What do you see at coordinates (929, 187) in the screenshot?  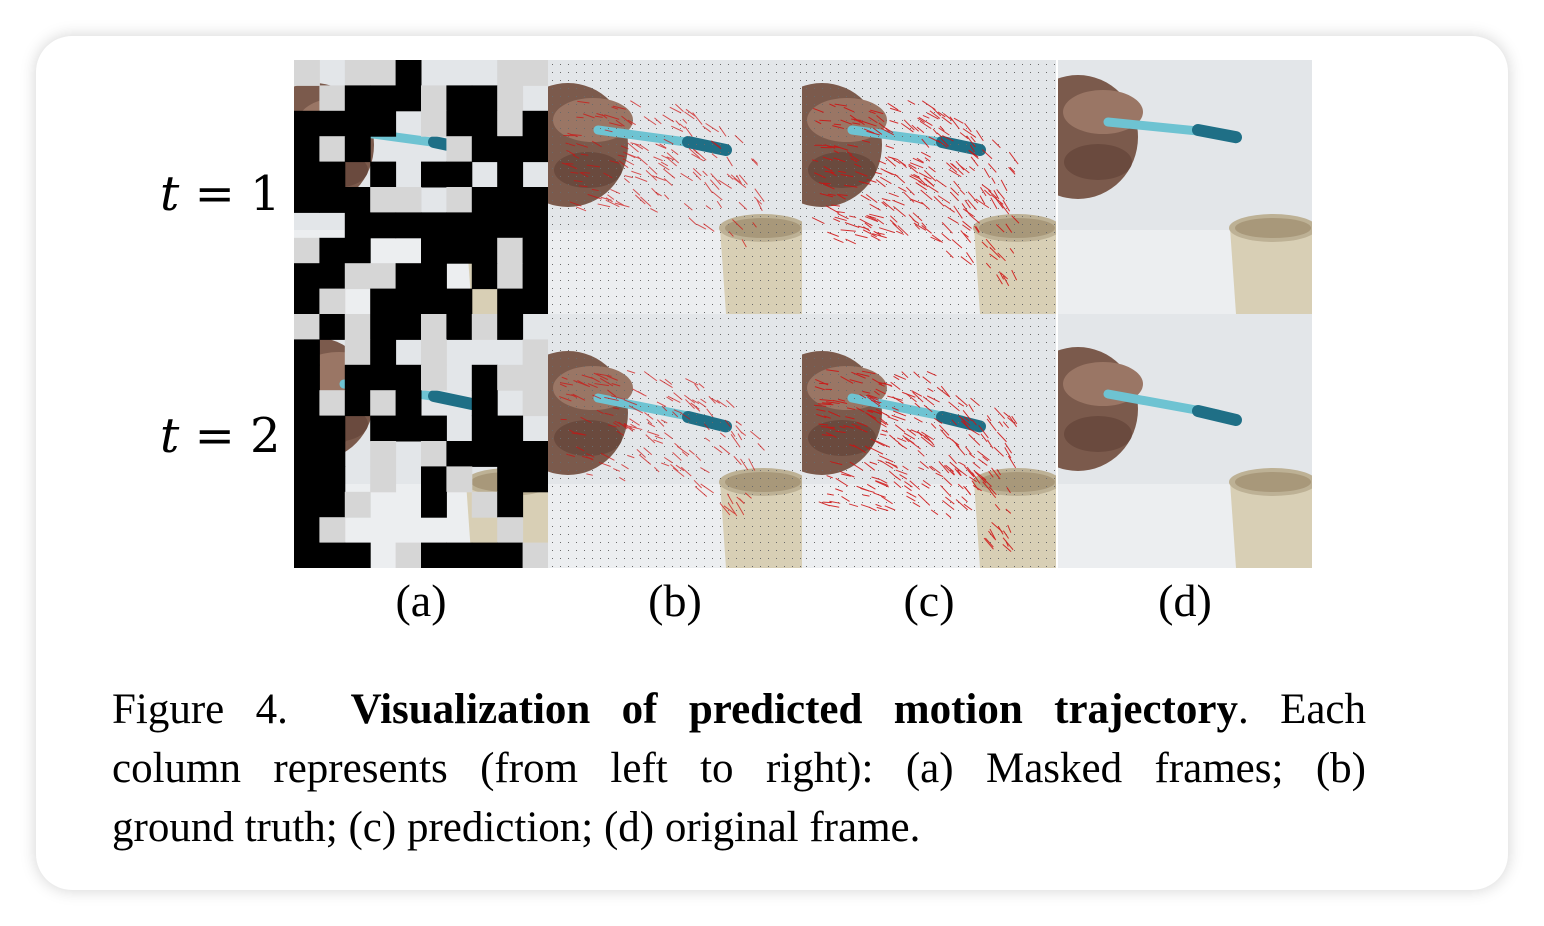 I see `prediction-flow-t1` at bounding box center [929, 187].